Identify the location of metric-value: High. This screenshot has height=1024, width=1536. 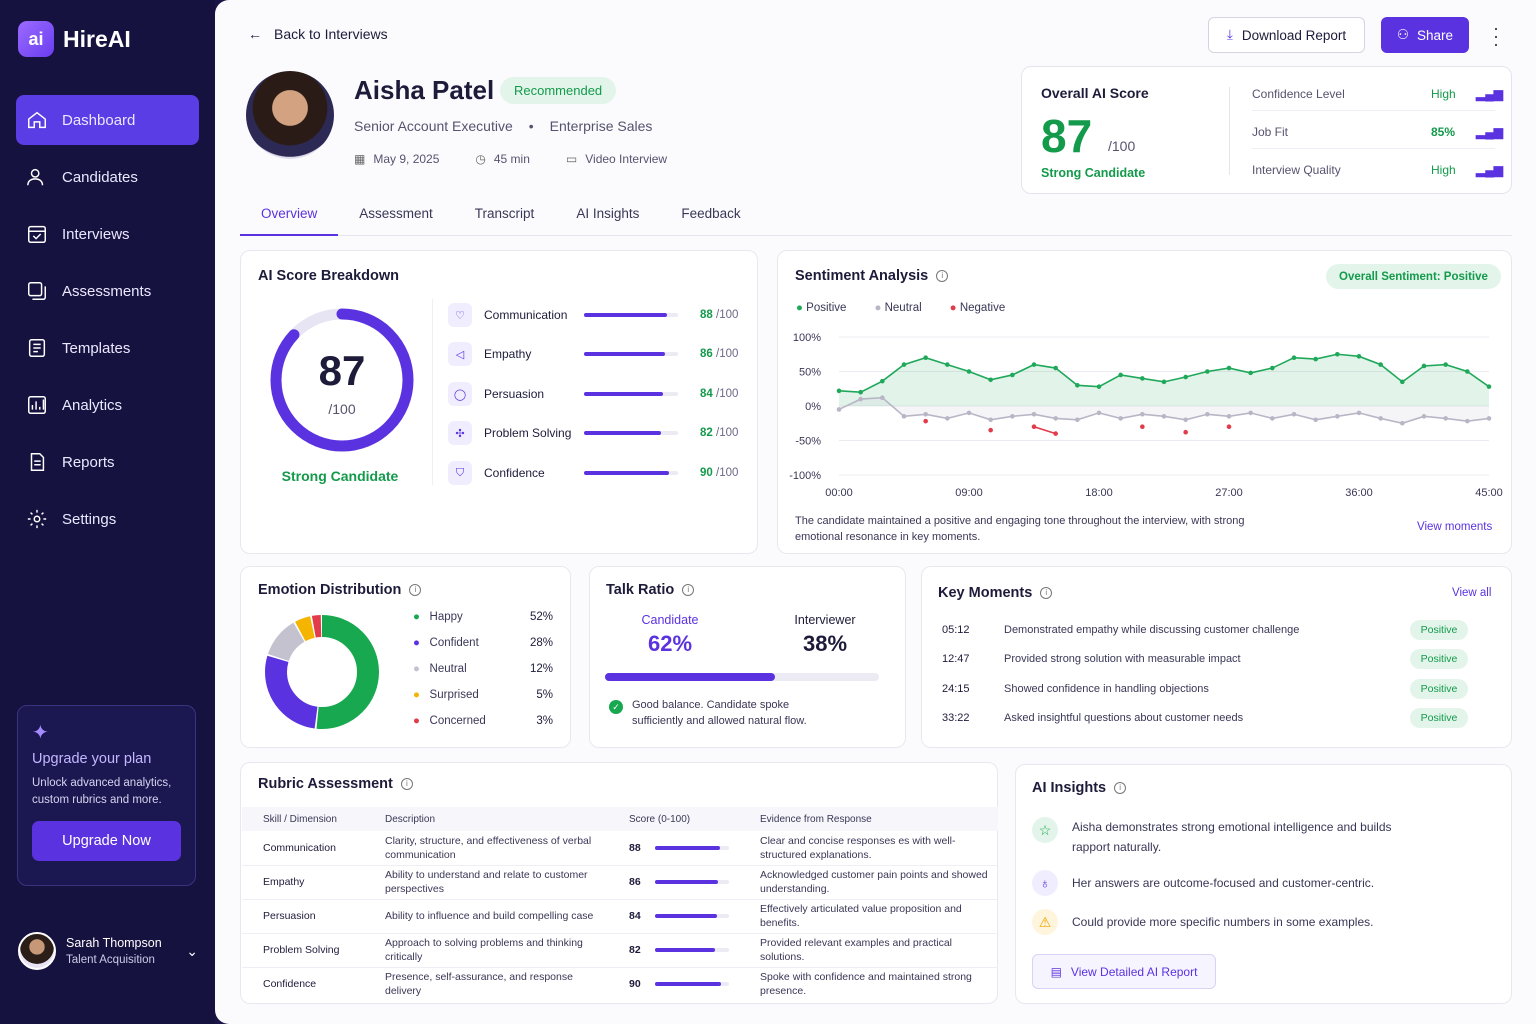
(1443, 94).